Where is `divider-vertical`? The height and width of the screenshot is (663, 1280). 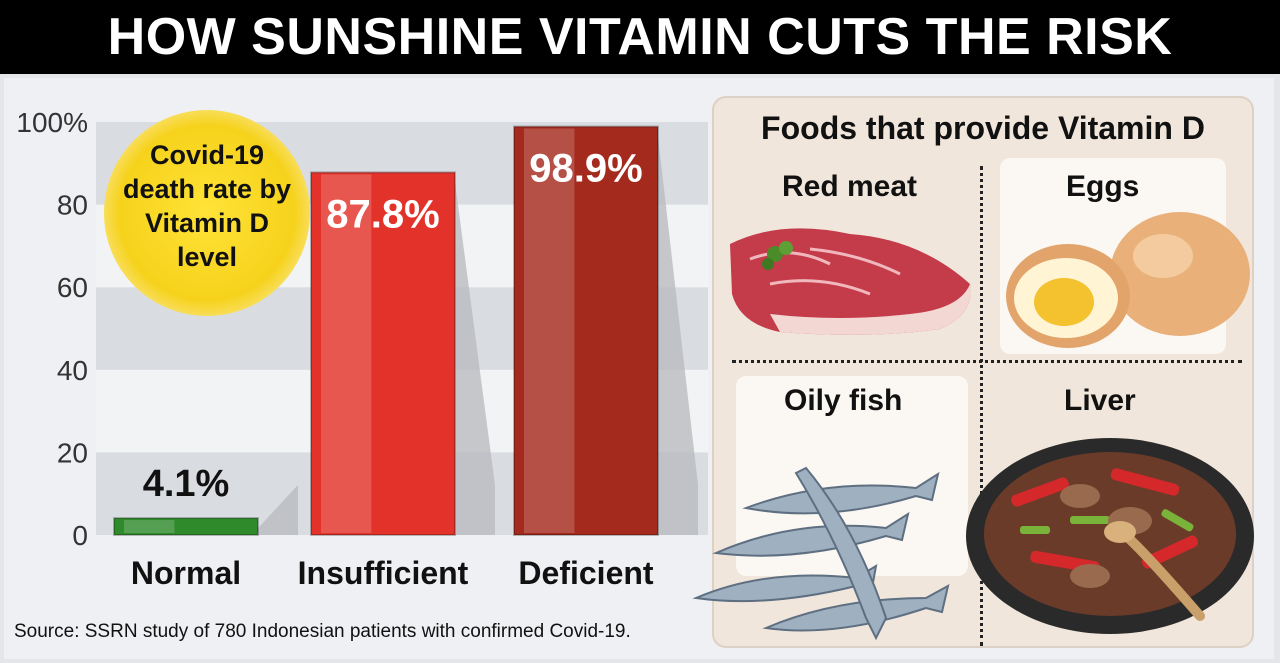 divider-vertical is located at coordinates (981, 406).